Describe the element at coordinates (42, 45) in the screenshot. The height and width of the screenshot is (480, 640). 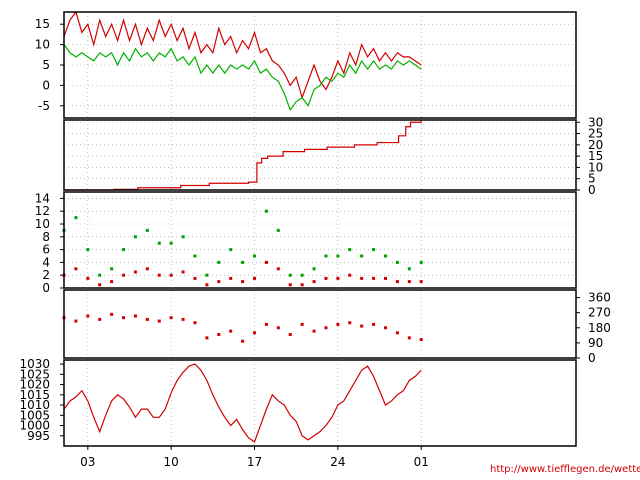
I see `y-tick-label: 10` at that location.